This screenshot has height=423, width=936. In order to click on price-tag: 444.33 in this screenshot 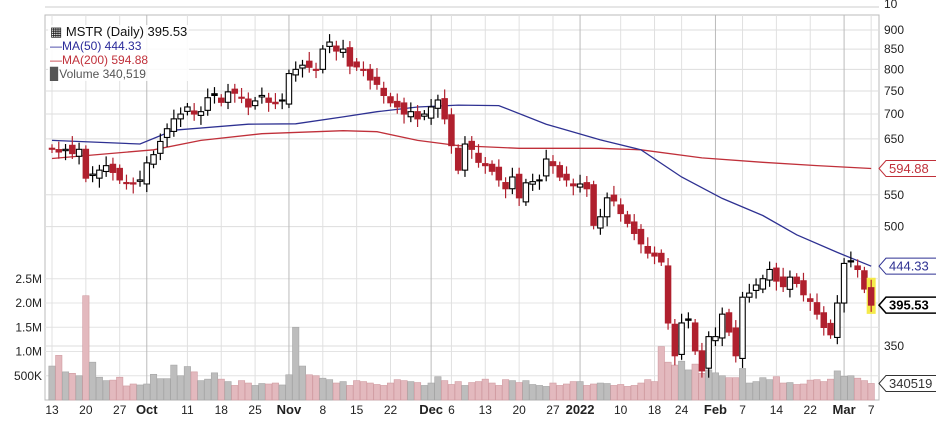, I will do `click(907, 266)`.